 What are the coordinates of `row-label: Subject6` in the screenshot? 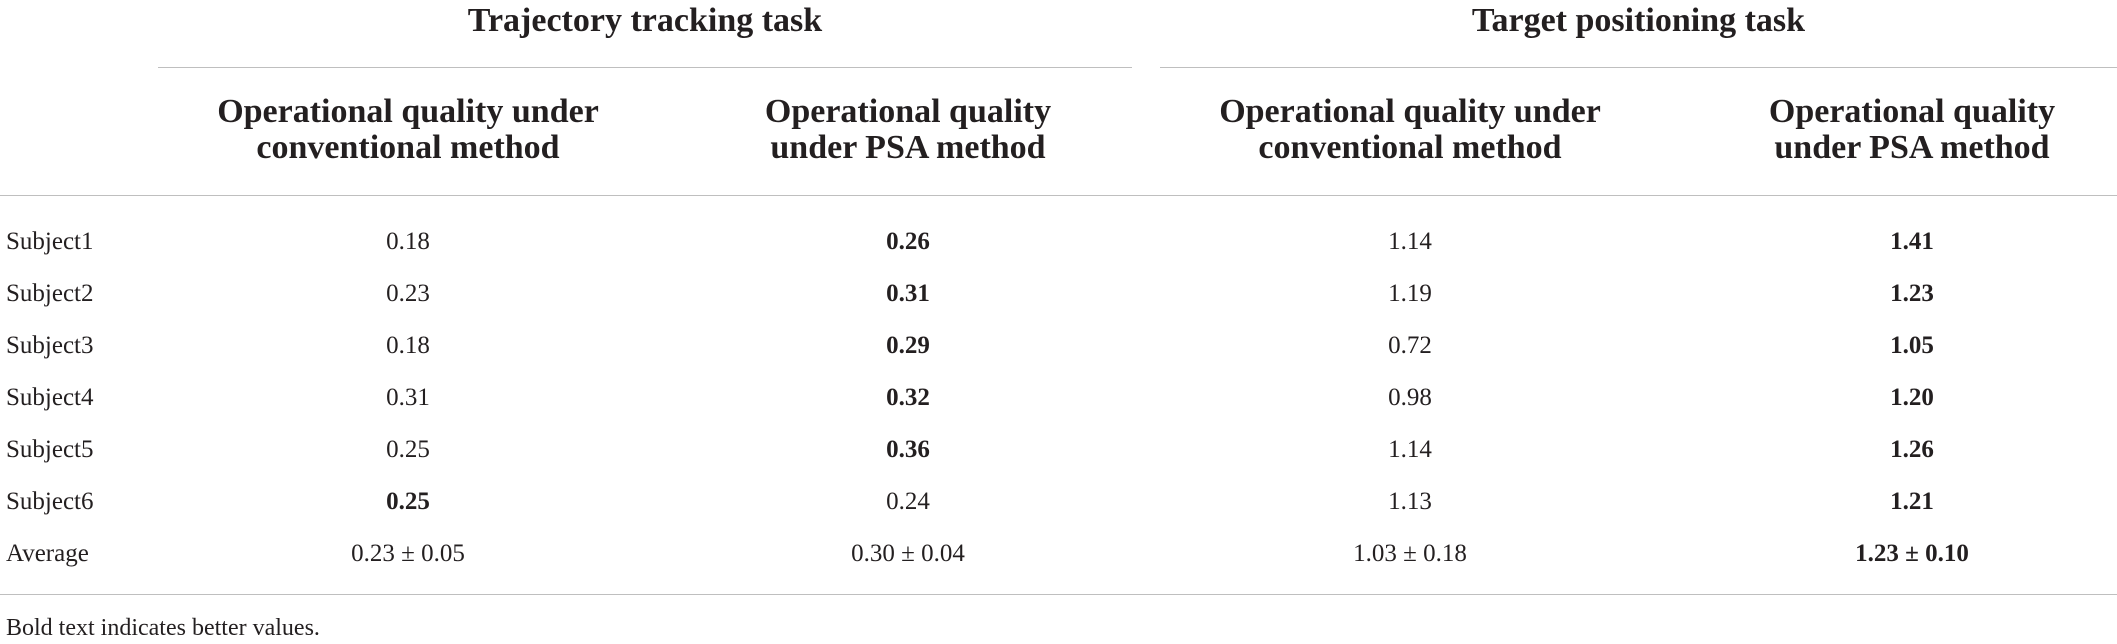 It's located at (50, 501).